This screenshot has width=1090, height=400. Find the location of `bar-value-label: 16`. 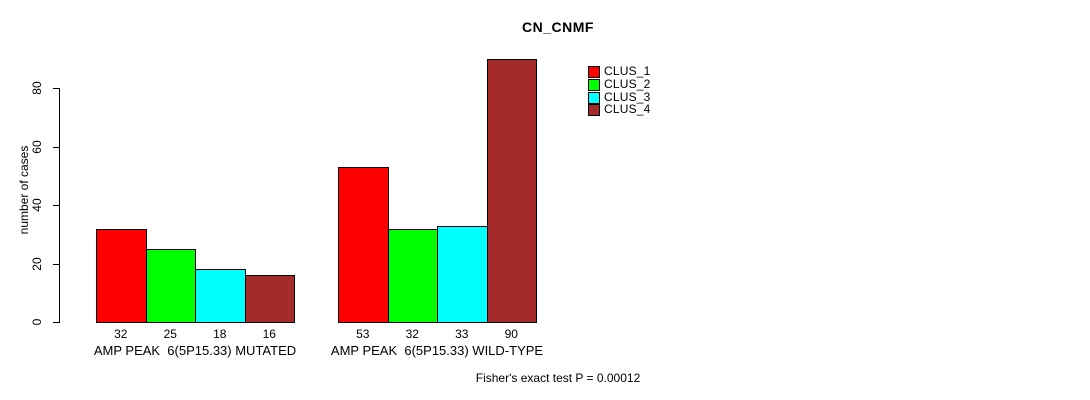

bar-value-label: 16 is located at coordinates (269, 334).